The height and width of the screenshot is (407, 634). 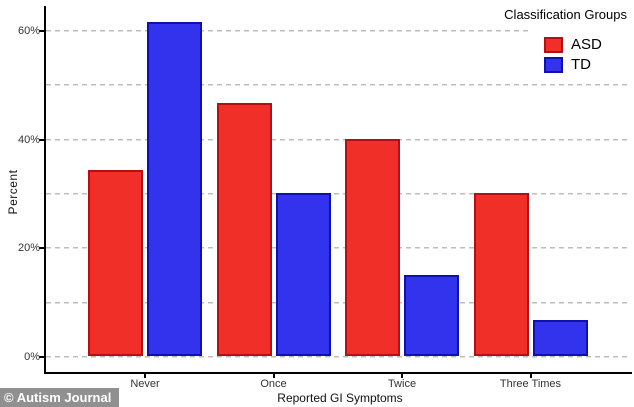 I want to click on x-axis-line, so click(x=338, y=373).